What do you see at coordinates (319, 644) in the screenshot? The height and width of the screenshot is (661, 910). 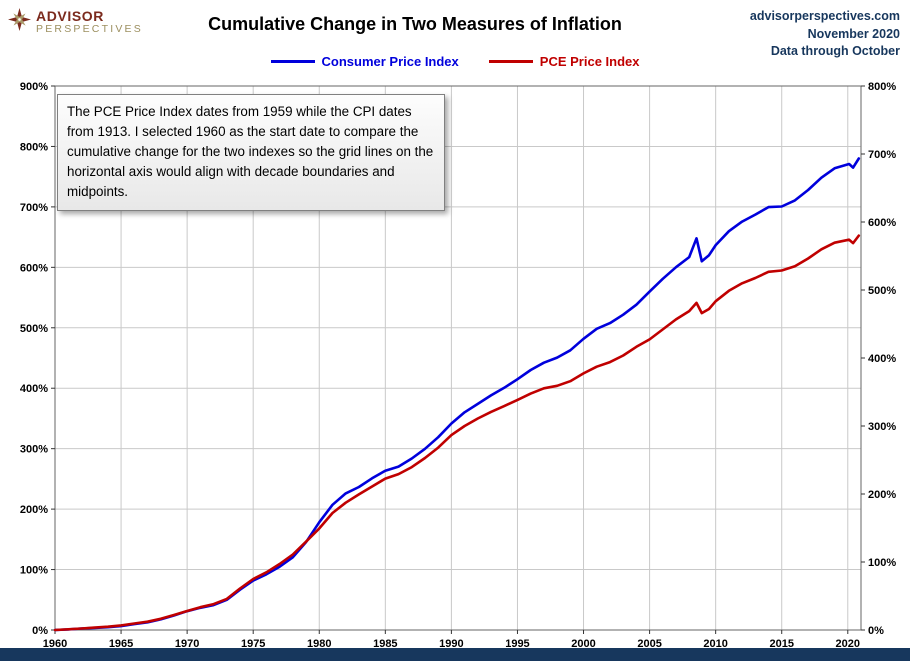 I see `x-axis-label: 1980` at bounding box center [319, 644].